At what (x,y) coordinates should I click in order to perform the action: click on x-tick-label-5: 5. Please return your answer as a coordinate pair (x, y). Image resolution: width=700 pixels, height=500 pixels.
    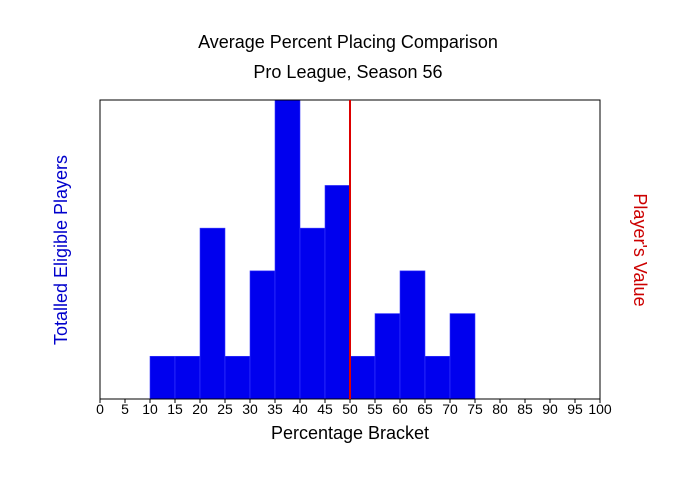
    Looking at the image, I should click on (125, 409).